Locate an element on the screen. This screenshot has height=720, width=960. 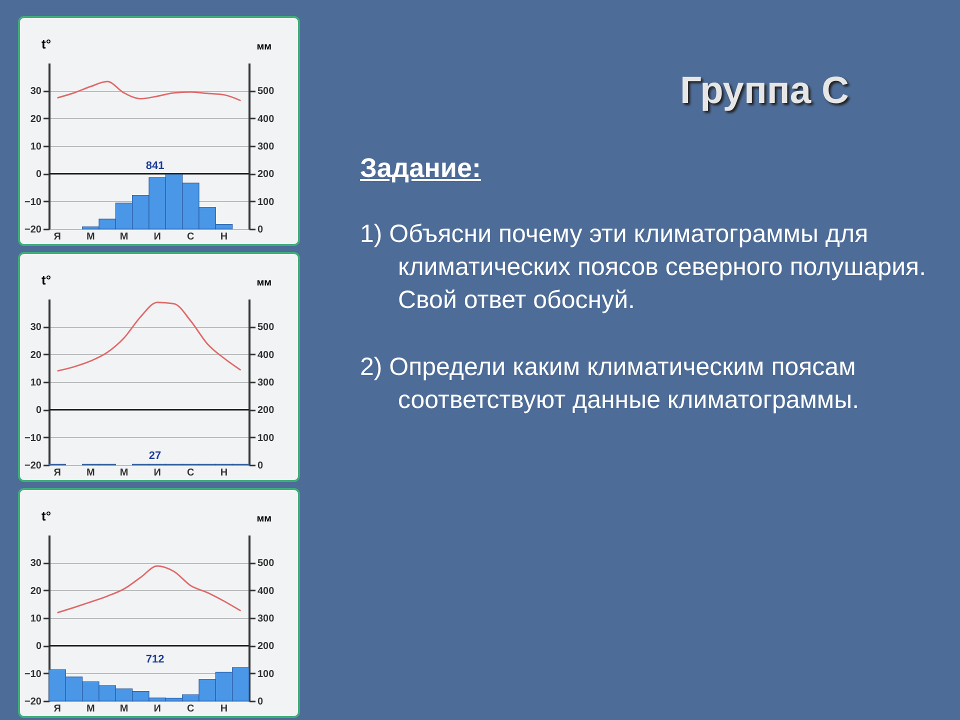
annotation: 841 is located at coordinates (155, 166).